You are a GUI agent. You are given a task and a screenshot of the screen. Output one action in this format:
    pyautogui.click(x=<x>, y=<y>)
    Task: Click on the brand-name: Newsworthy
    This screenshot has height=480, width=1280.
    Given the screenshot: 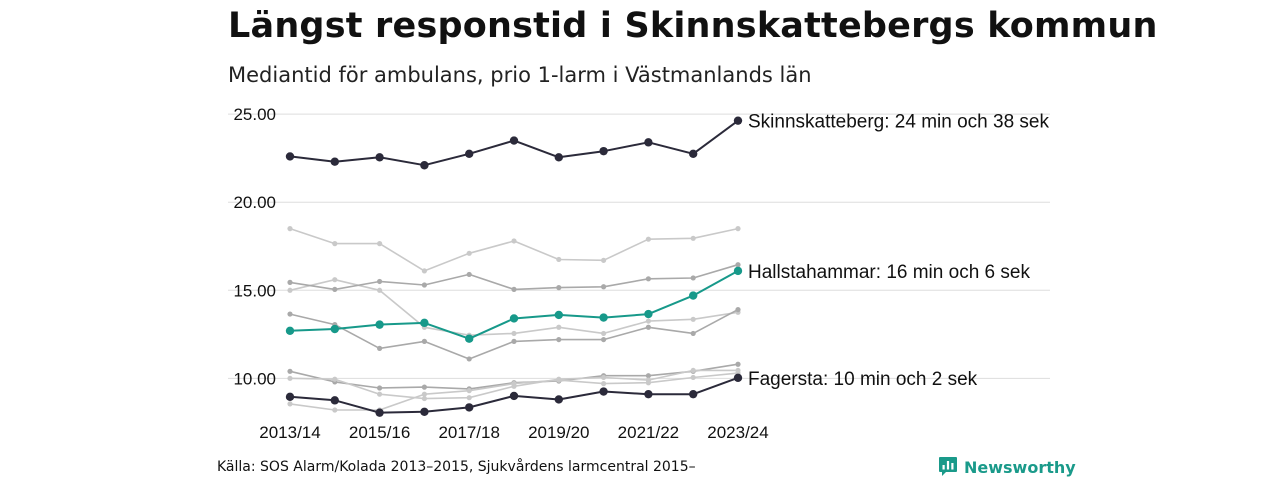 What is the action you would take?
    pyautogui.click(x=1020, y=467)
    